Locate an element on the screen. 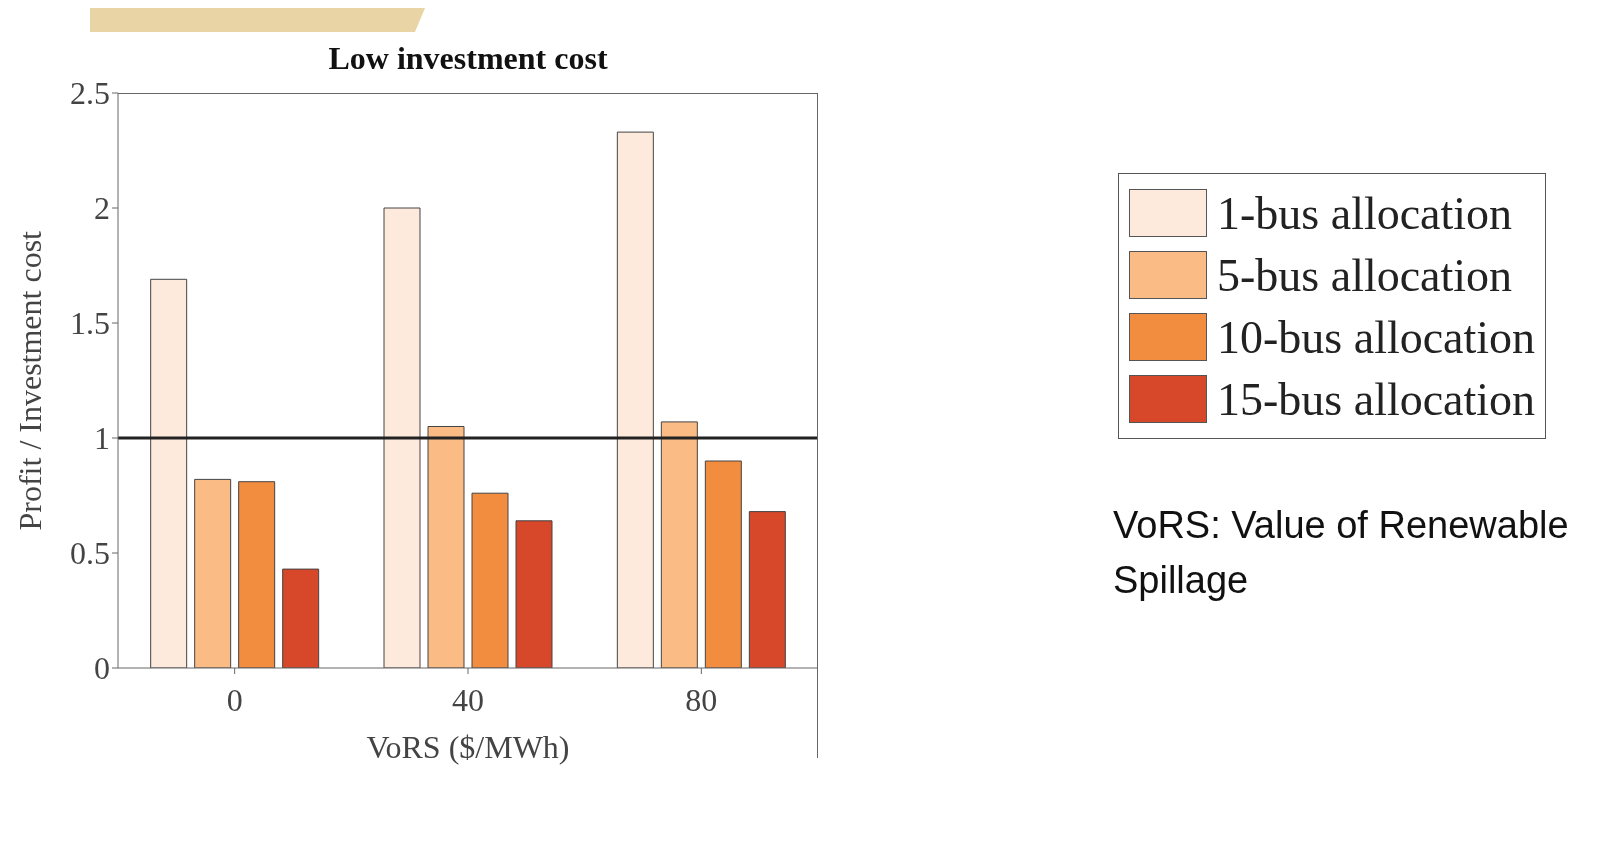 The width and height of the screenshot is (1621, 853). y-tick-label: 1.5 is located at coordinates (90, 323).